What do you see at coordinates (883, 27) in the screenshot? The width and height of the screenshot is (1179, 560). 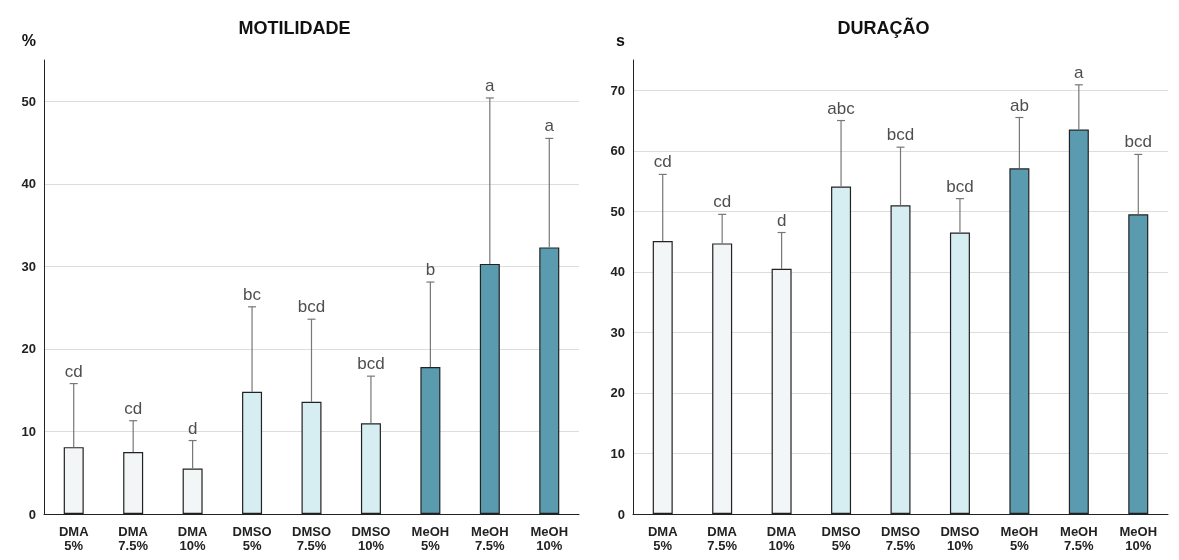 I see `chart-title: DURAÇÃO` at bounding box center [883, 27].